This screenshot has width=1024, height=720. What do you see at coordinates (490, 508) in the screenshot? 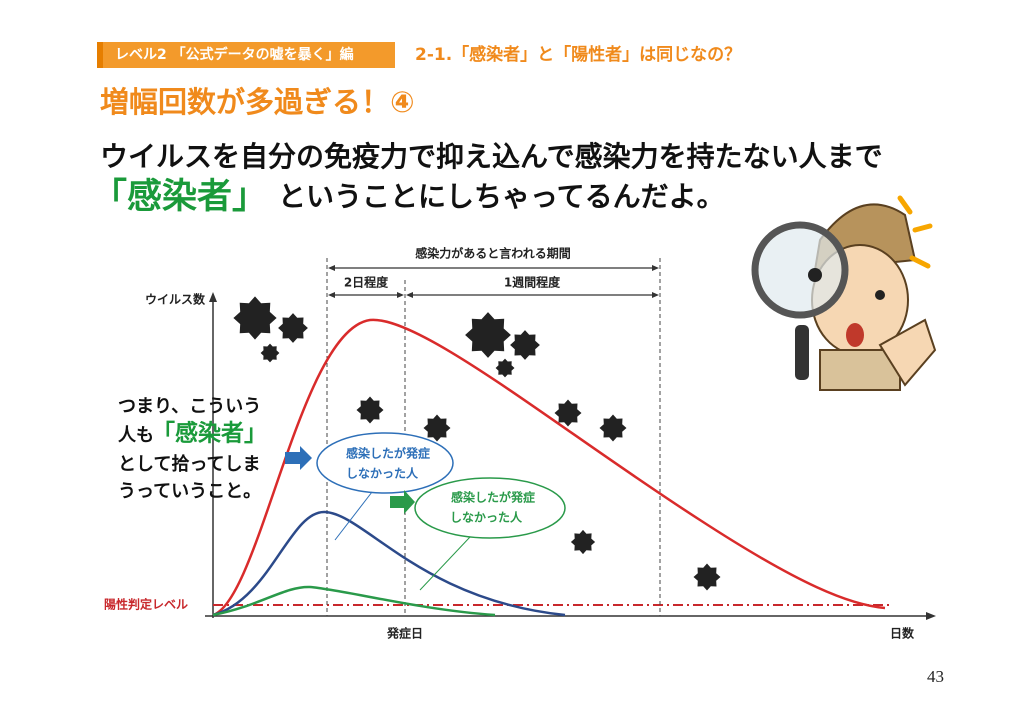
I see `bubble-green` at bounding box center [490, 508].